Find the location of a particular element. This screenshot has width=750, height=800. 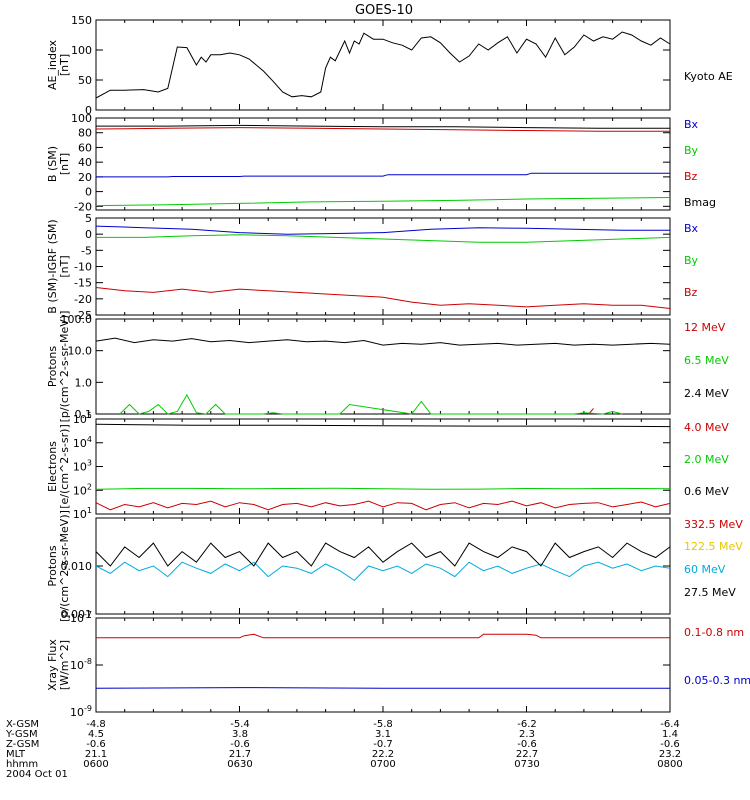

orbit-value: -5.4 is located at coordinates (240, 724).